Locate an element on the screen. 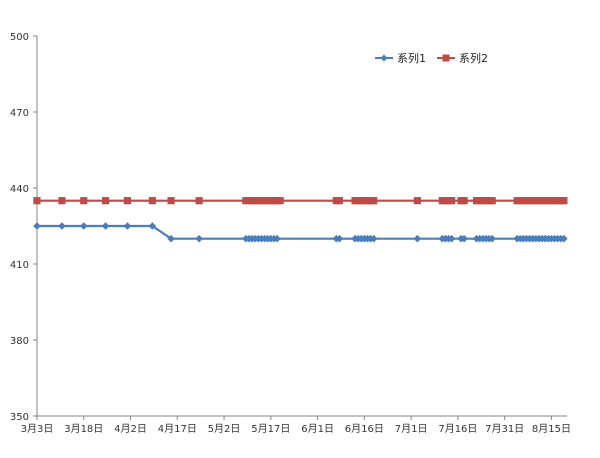 The image size is (600, 458). legend-entry-1: 系列1 is located at coordinates (400, 58).